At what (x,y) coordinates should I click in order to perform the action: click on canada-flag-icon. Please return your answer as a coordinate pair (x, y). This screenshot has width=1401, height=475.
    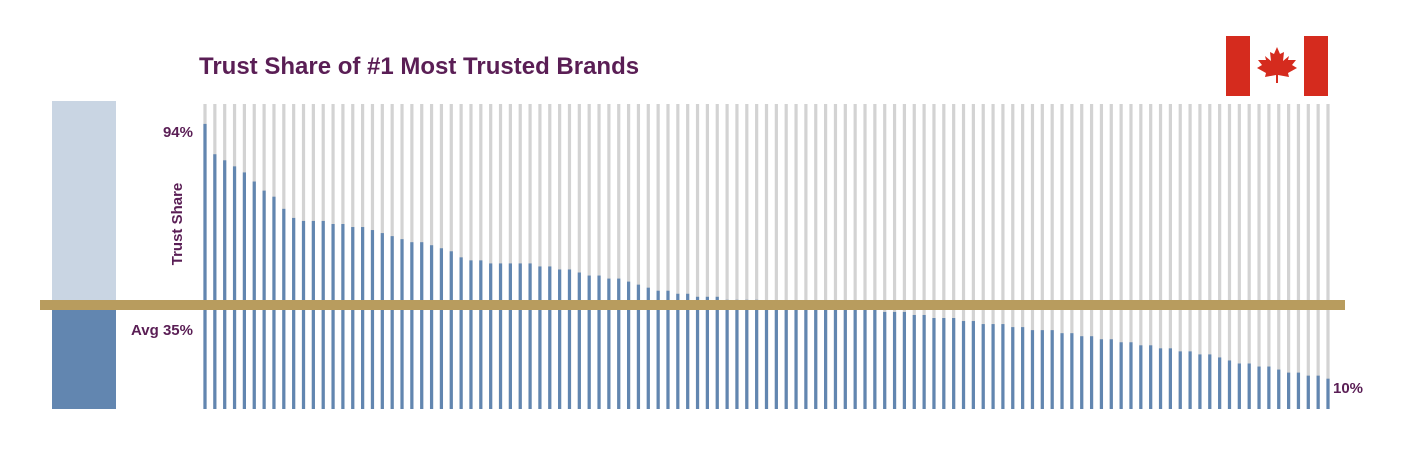
    Looking at the image, I should click on (1277, 66).